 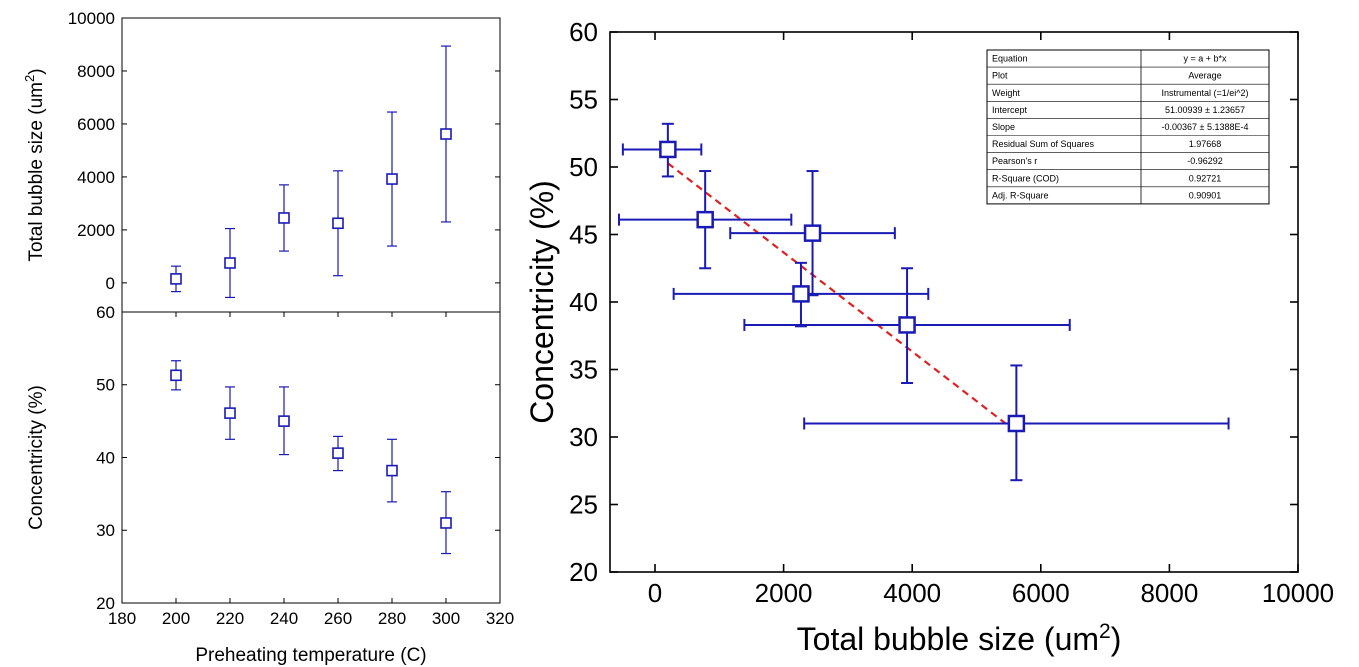 What do you see at coordinates (948, 639) in the screenshot?
I see `x-axis-label-main: Total bubble size (um` at bounding box center [948, 639].